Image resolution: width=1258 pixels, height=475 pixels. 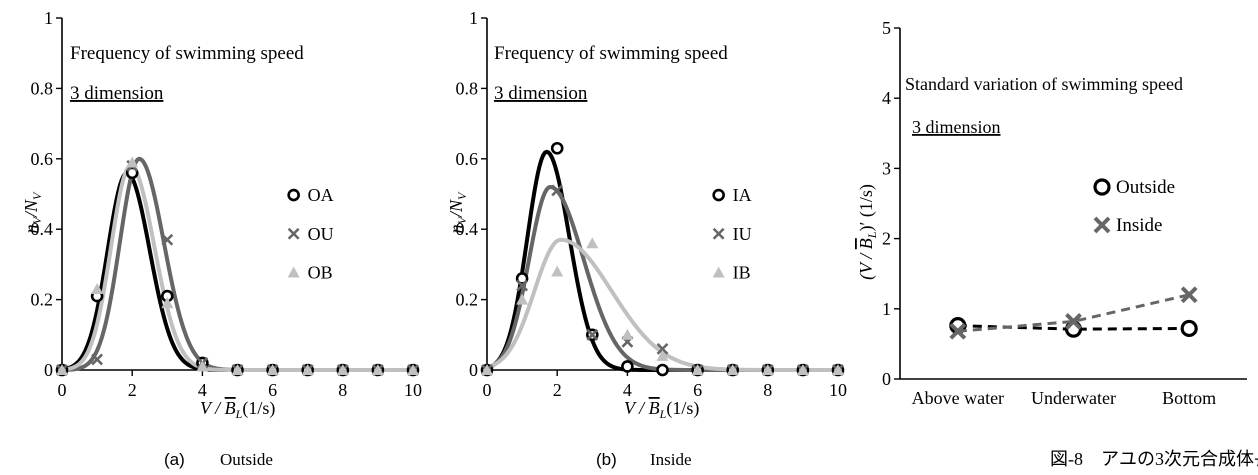 I want to click on panel-a-xtick-label: 0, so click(x=62, y=390).